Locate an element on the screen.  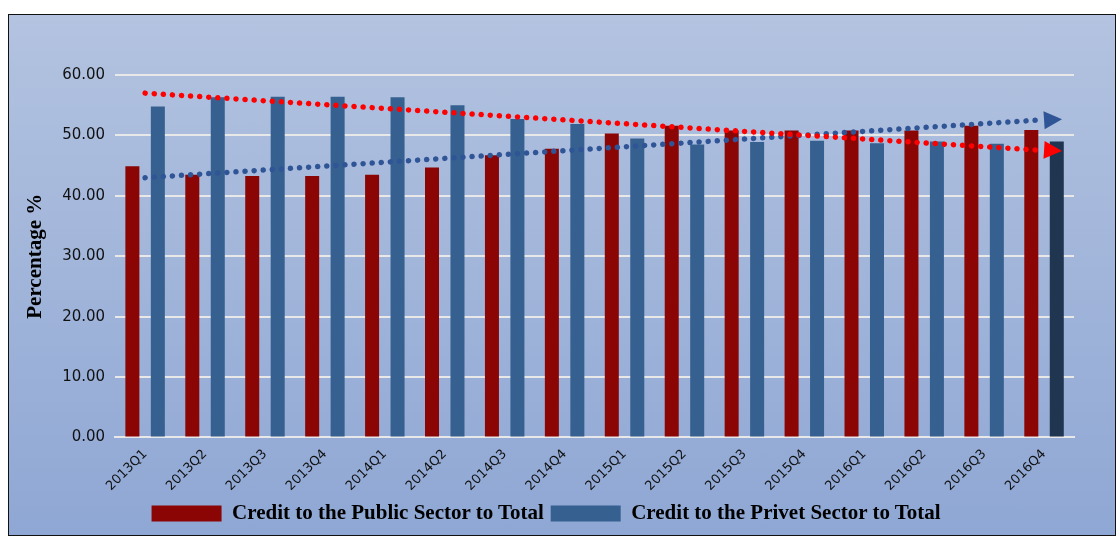
y-tick-label: 10.00 is located at coordinates (84, 375).